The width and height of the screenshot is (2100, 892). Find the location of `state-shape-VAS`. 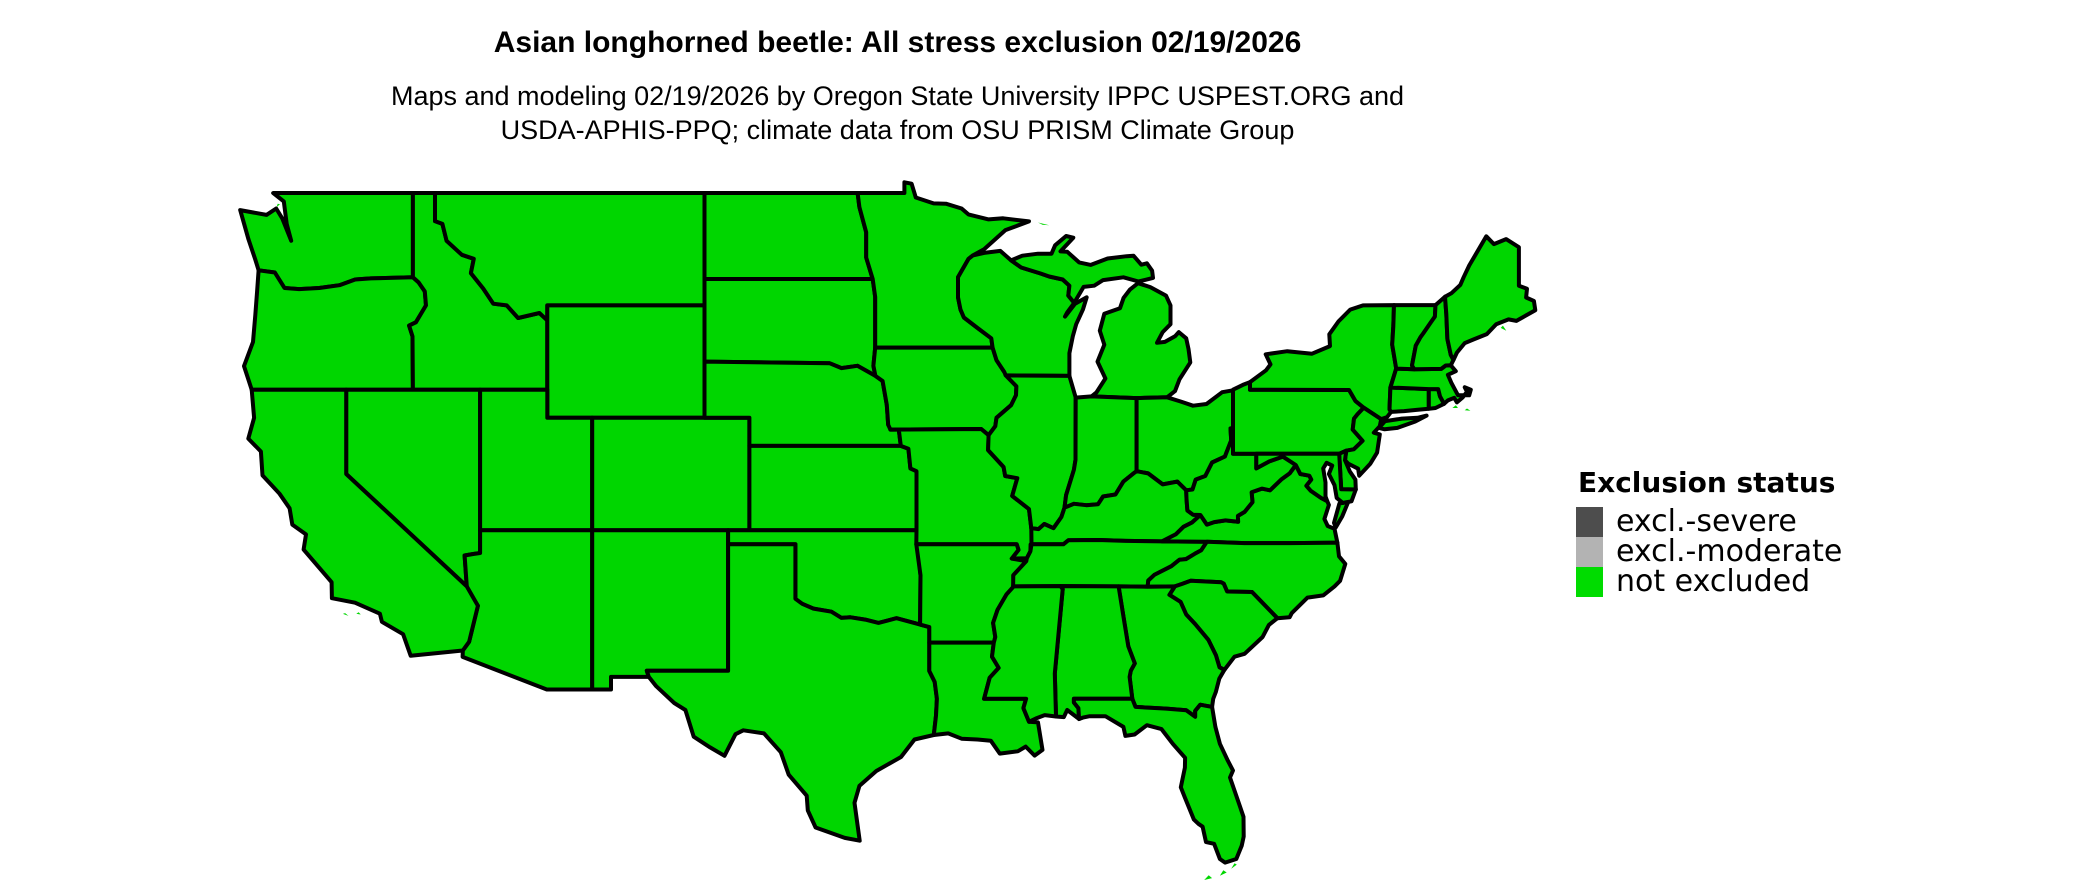

state-shape-VAS is located at coordinates (1341, 514).